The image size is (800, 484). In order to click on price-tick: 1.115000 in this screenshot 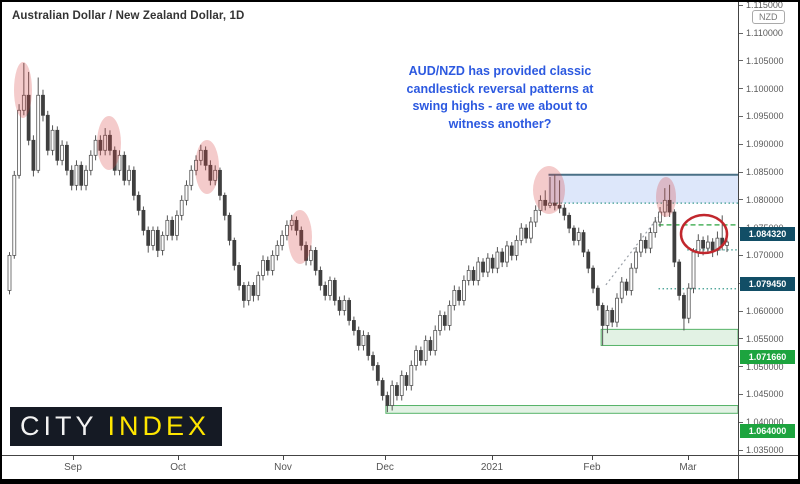, I will do `click(761, 6)`.